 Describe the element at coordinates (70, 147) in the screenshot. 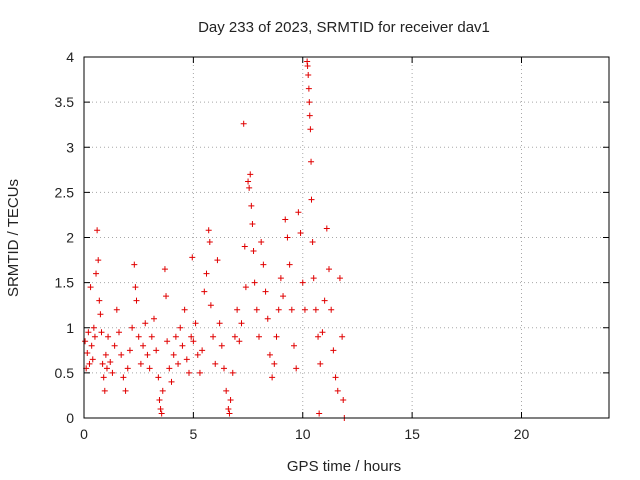

I see `y-tick-label: 3` at that location.